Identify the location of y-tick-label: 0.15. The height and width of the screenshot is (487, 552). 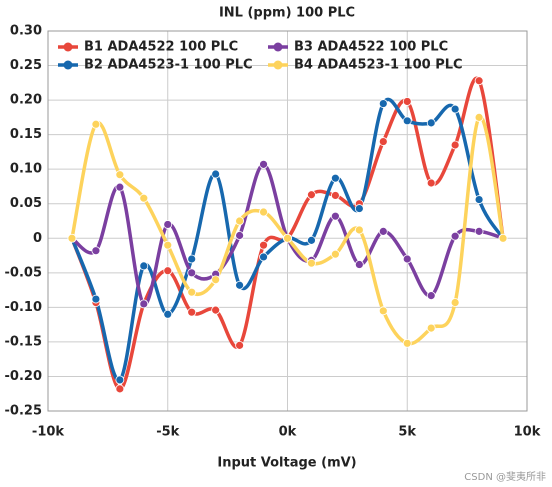
(26, 134).